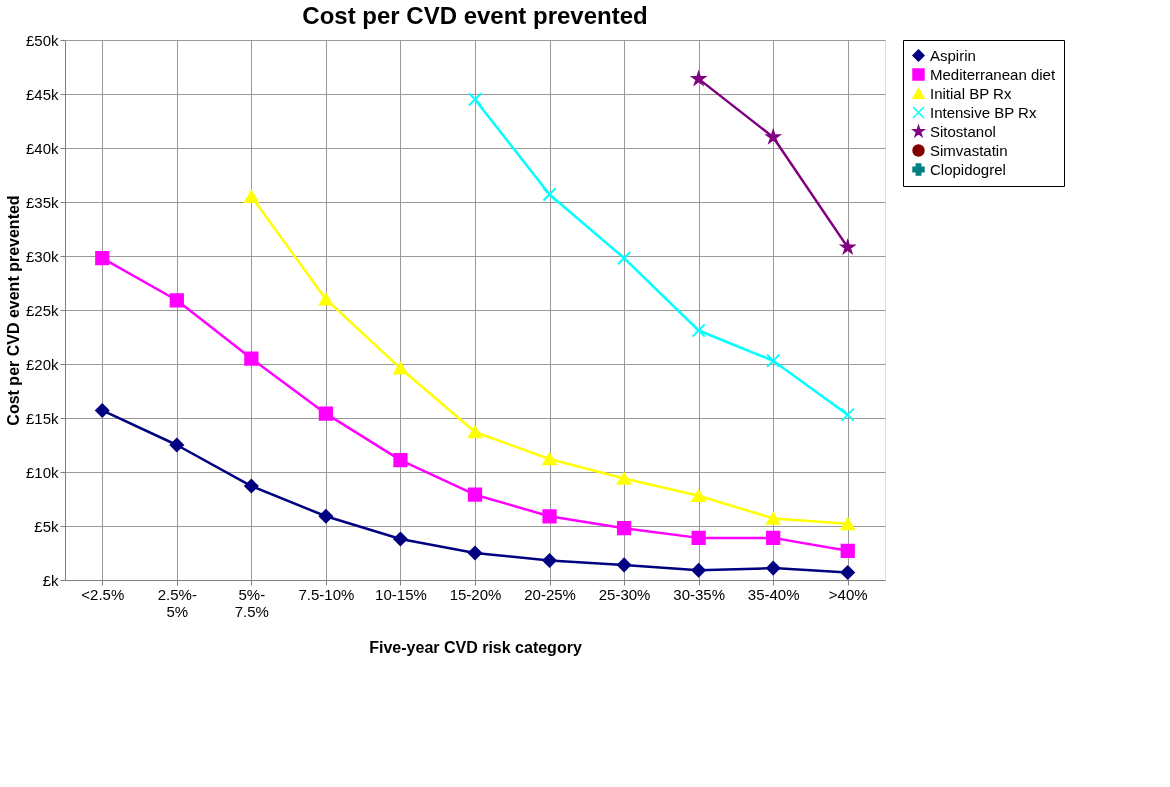 The image size is (1170, 787). I want to click on x-tick-label: 15-20%, so click(475, 594).